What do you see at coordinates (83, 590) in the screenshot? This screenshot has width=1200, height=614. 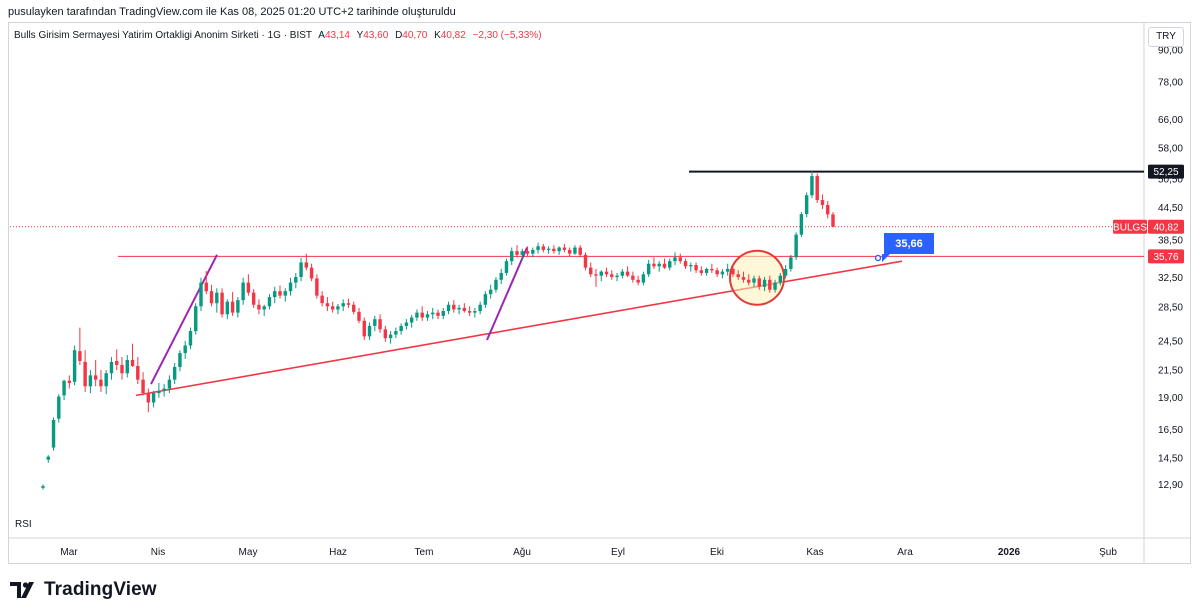 I see `tradingview-logo: TradingView` at bounding box center [83, 590].